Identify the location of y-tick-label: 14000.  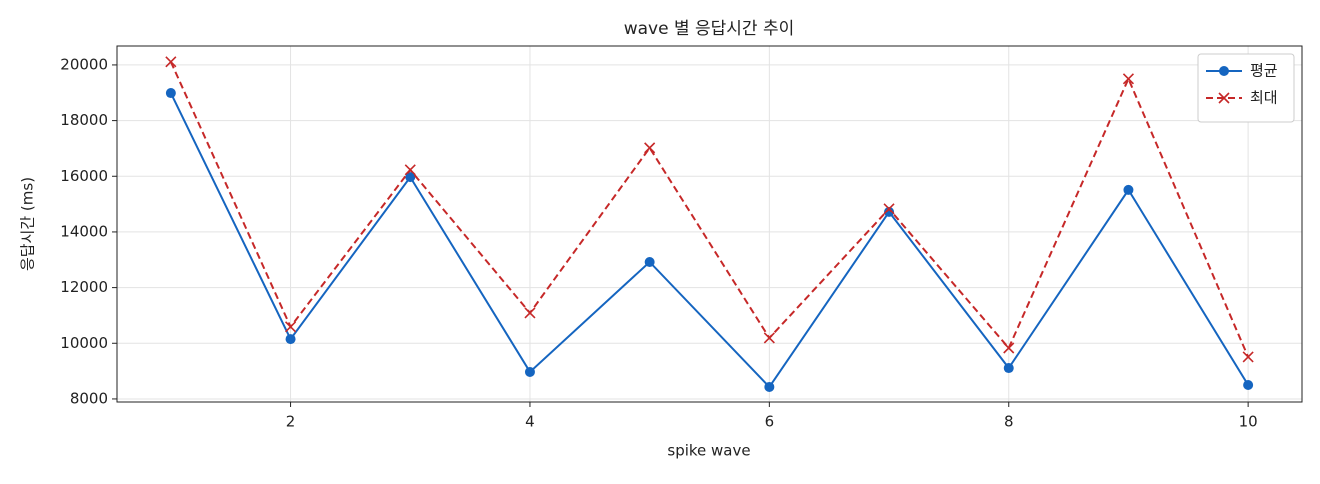
(84, 231).